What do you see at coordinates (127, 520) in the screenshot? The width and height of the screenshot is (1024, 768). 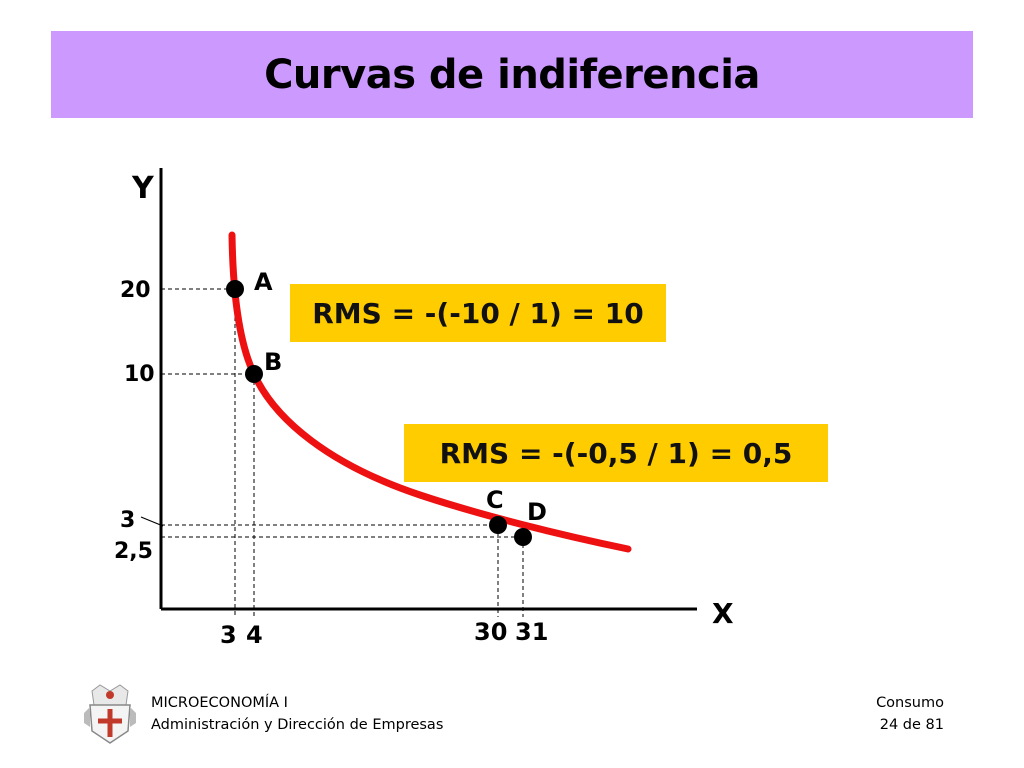 I see `y-tick-label: 3` at bounding box center [127, 520].